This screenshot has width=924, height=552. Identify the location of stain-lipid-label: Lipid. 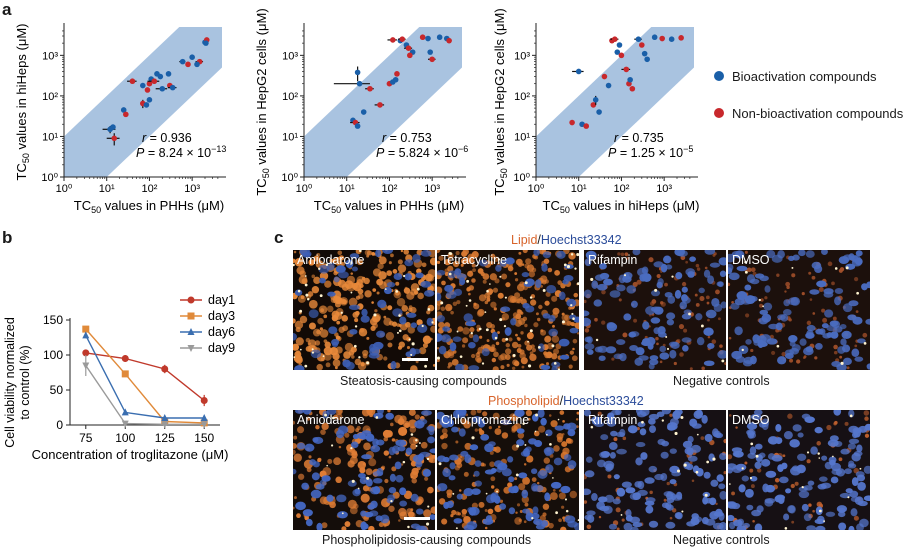
(524, 240).